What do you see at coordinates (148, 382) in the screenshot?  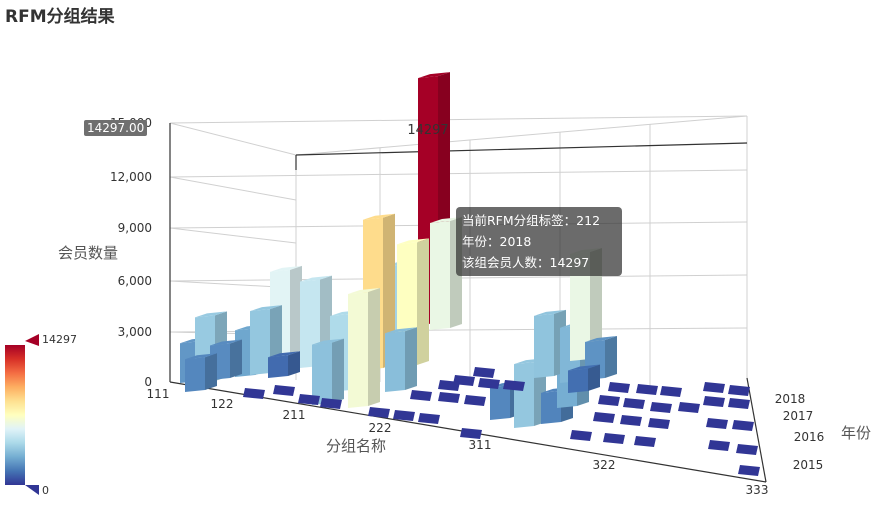 I see `z-tick-label: 0` at bounding box center [148, 382].